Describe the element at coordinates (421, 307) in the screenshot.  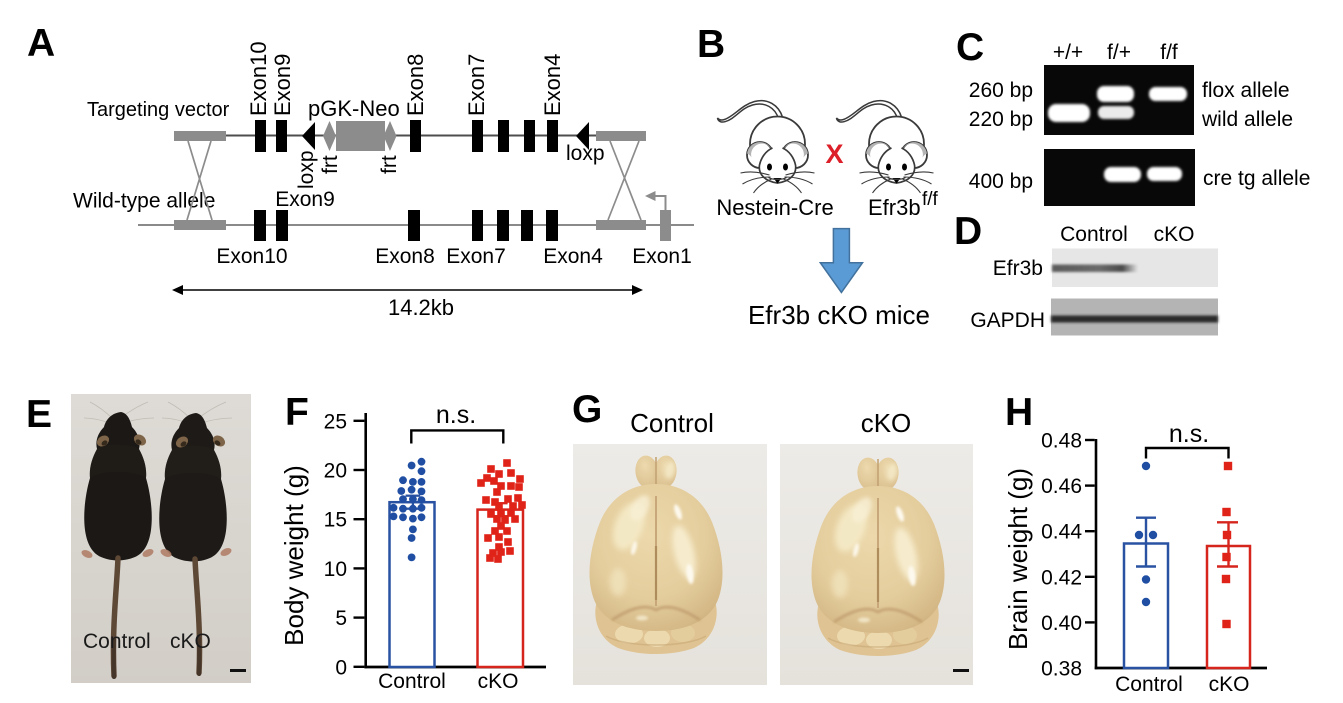
I see `svg-text: 14.2kb` at that location.